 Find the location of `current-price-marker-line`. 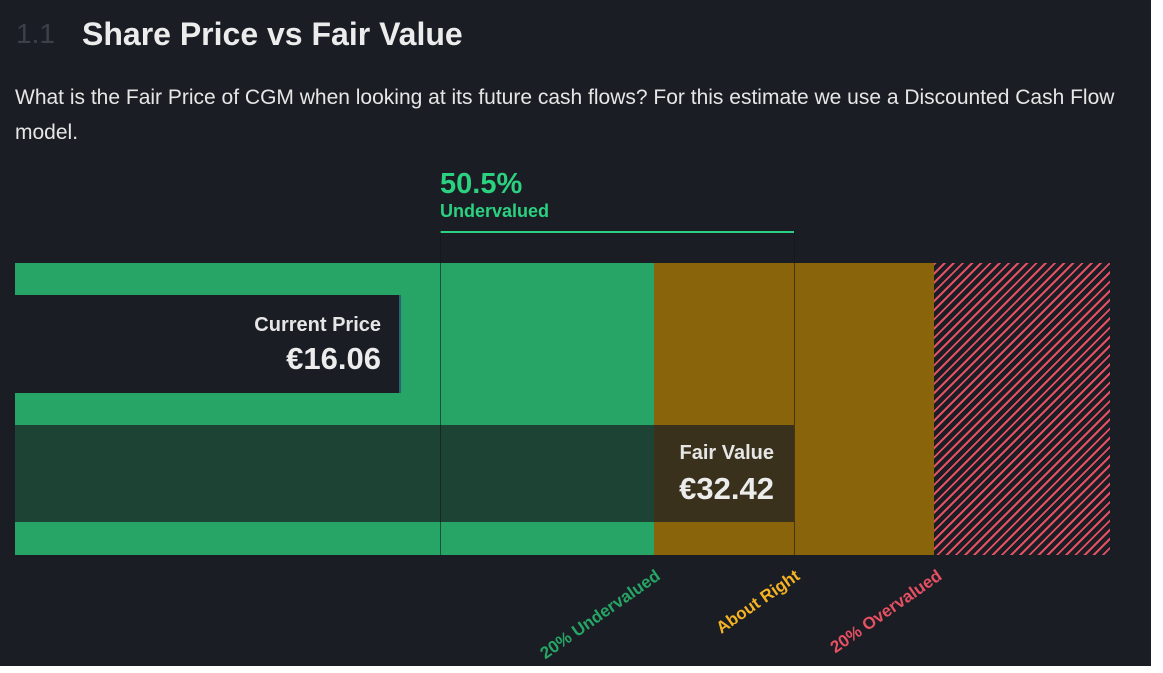

current-price-marker-line is located at coordinates (440, 393).